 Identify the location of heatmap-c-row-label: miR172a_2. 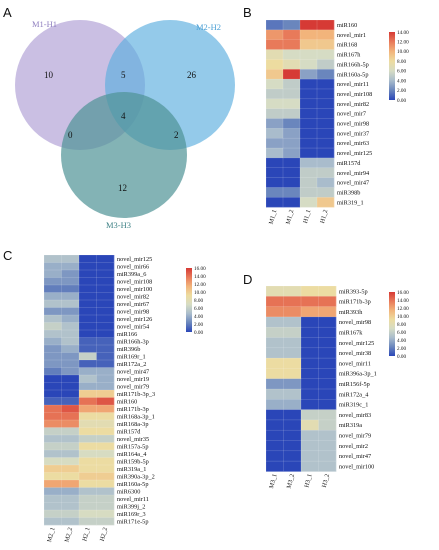
(131, 364).